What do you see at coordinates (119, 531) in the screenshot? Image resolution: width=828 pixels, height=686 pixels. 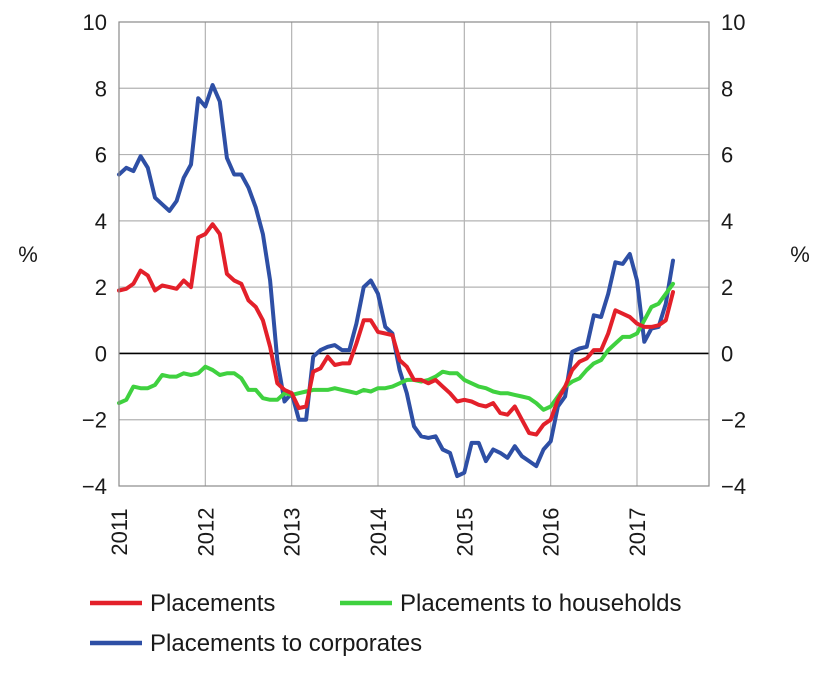 I see `x-tick-label: 2011` at bounding box center [119, 531].